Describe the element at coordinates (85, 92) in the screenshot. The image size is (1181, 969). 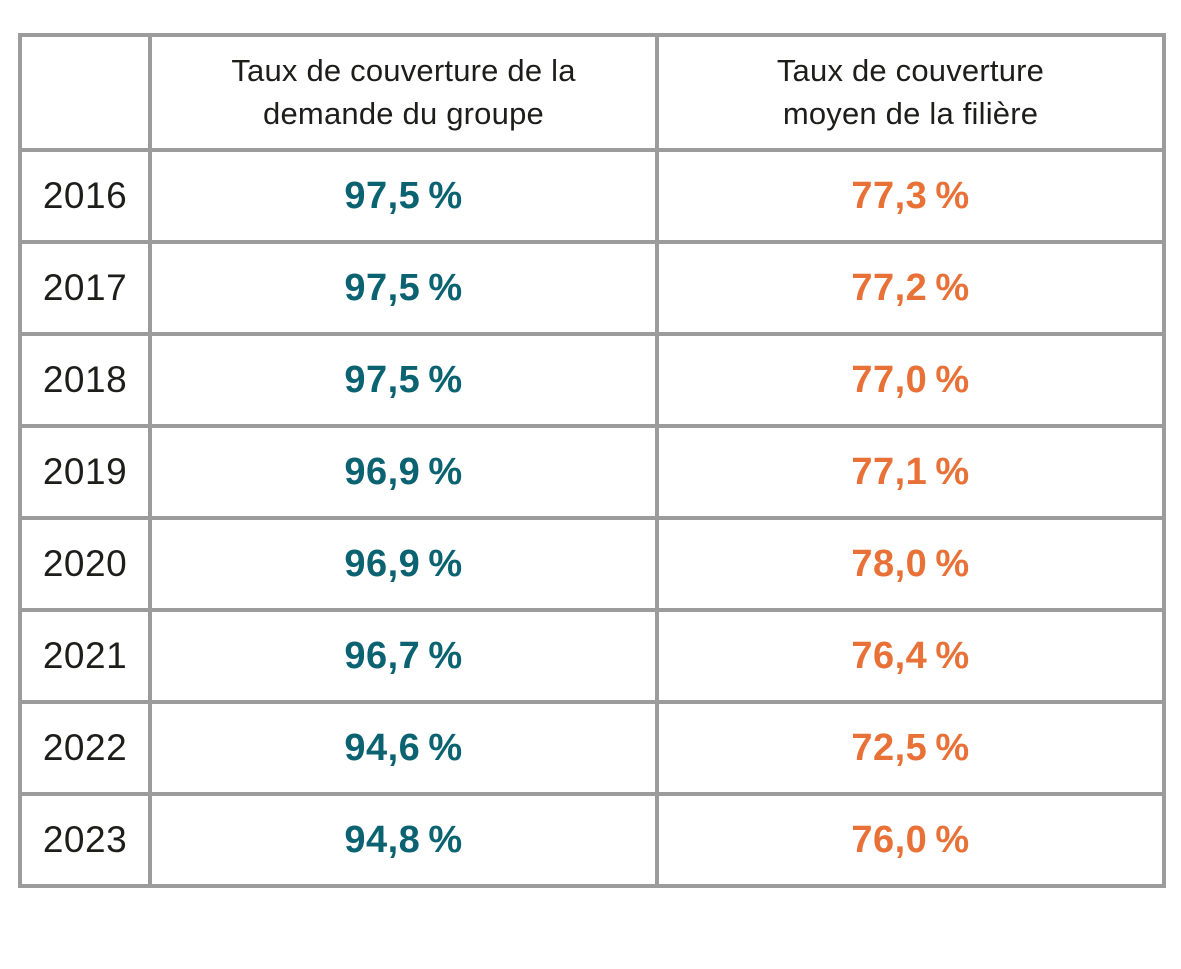
I see `corner-spacer` at that location.